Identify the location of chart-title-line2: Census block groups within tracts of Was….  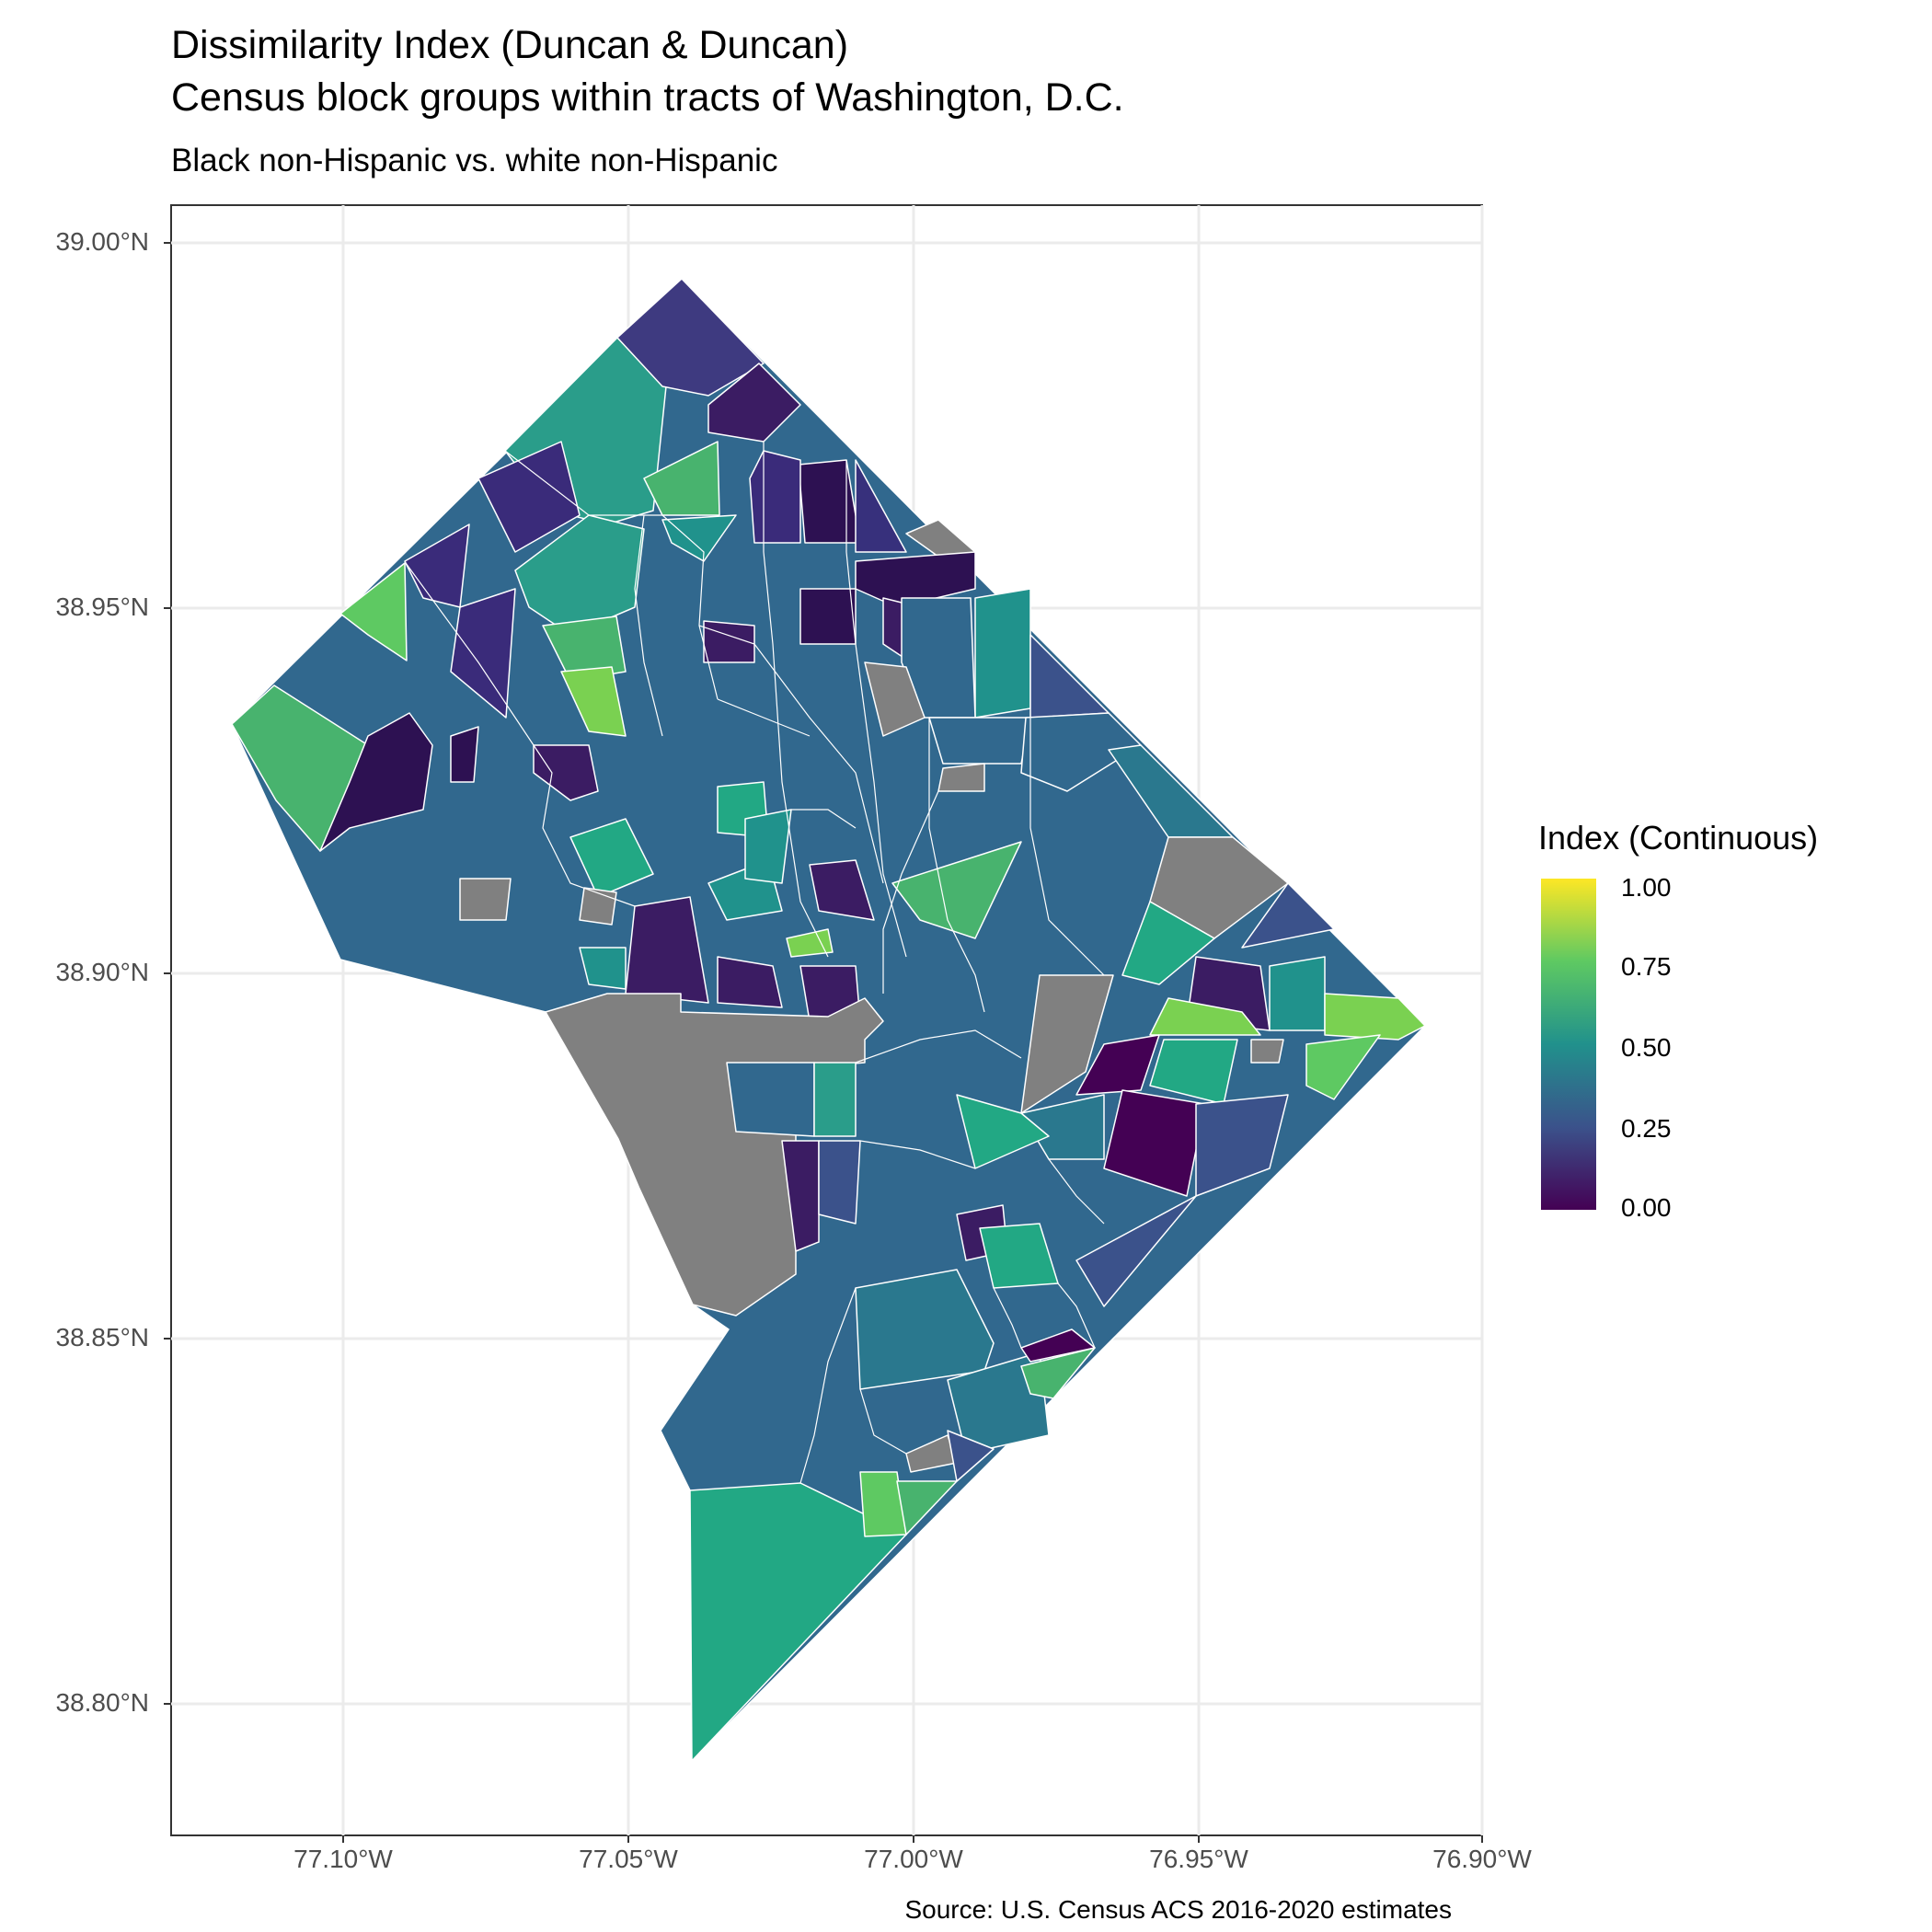
(647, 97).